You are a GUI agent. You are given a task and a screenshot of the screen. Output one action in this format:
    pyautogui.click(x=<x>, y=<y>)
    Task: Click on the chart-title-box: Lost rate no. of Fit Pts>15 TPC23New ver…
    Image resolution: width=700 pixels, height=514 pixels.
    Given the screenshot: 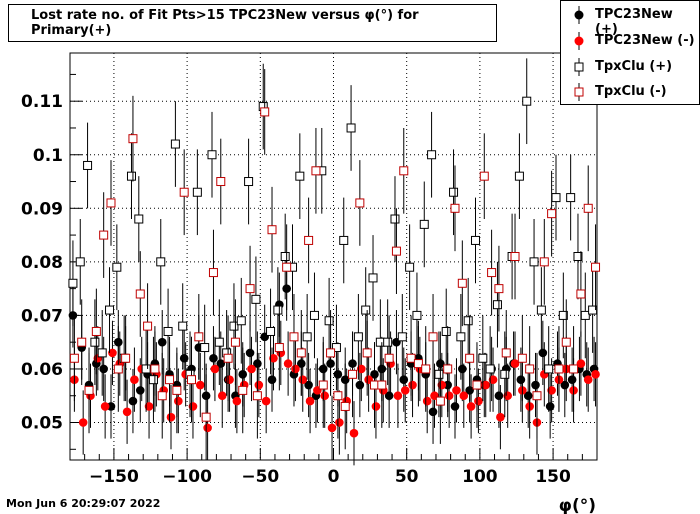 What is the action you would take?
    pyautogui.click(x=252, y=23)
    